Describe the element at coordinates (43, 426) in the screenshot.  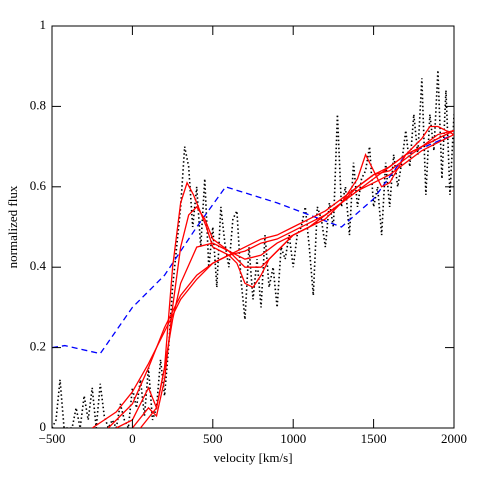
I see `y-tick-label: 0` at that location.